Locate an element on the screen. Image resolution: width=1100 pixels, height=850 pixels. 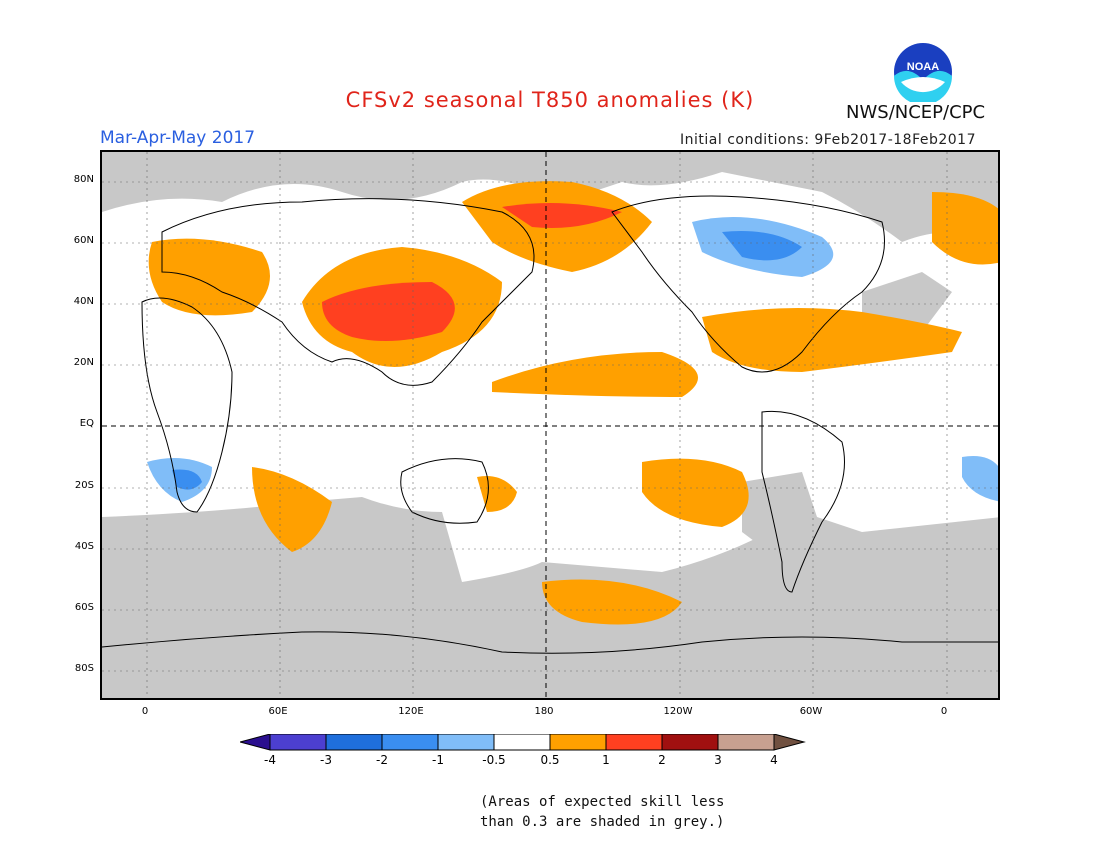
skill-note-line-2: than 0.3 are shaded in grey.) is located at coordinates (602, 822).